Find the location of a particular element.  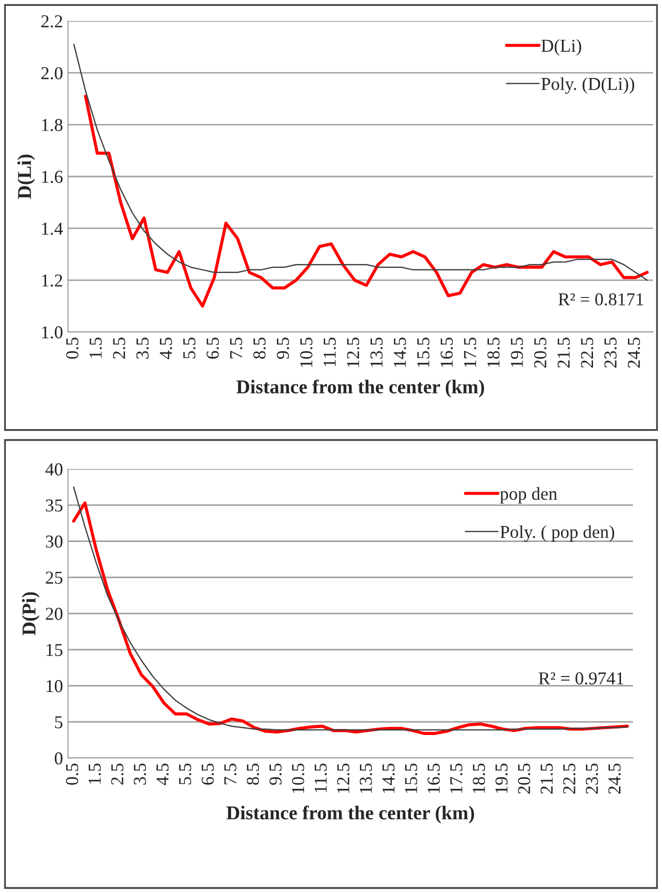

y-tick-label: 1.6 is located at coordinates (52, 177).